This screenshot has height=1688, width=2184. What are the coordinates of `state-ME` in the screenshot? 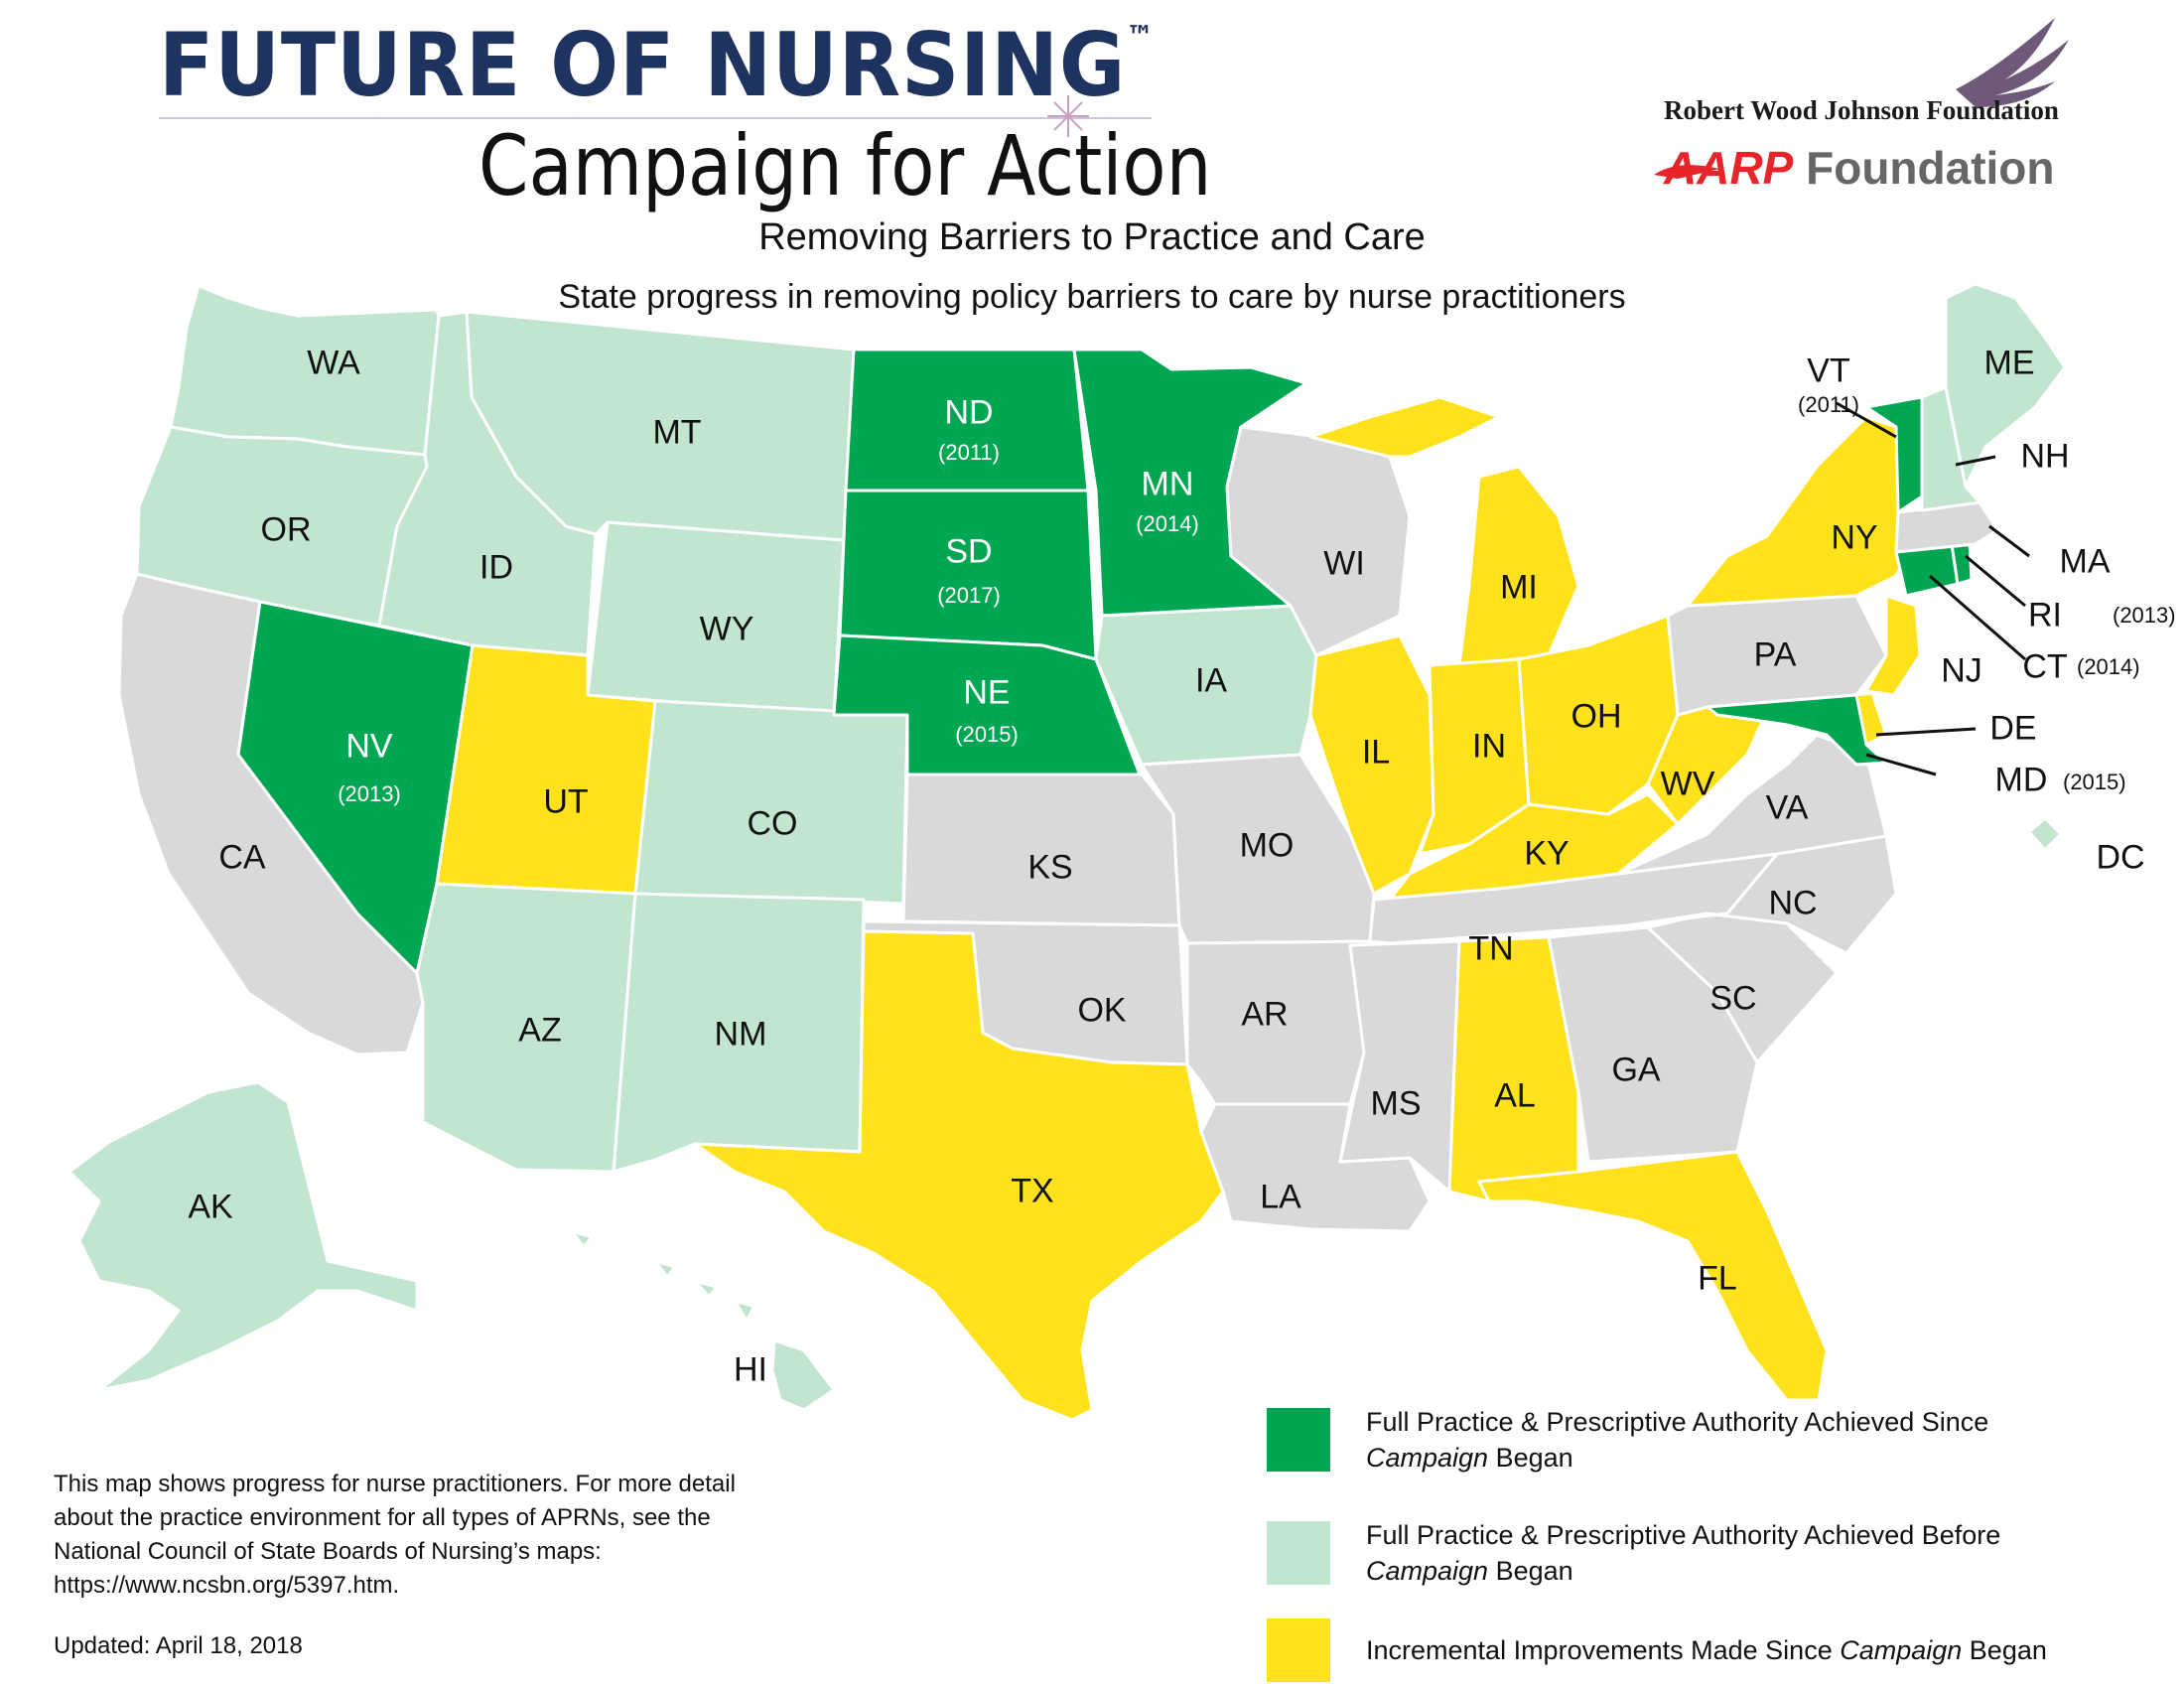 It's located at (2005, 385).